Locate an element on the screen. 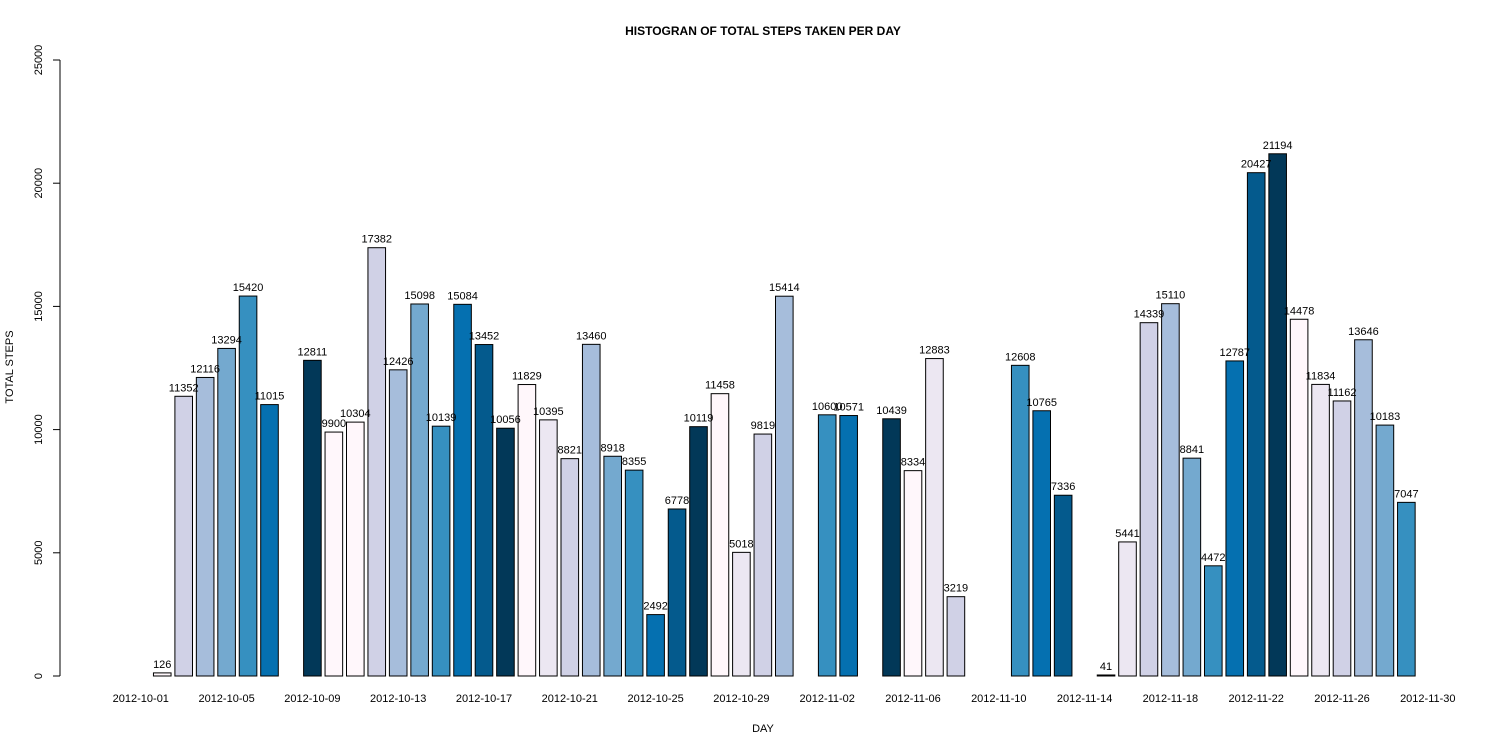  data-label: 13646 is located at coordinates (1363, 332).